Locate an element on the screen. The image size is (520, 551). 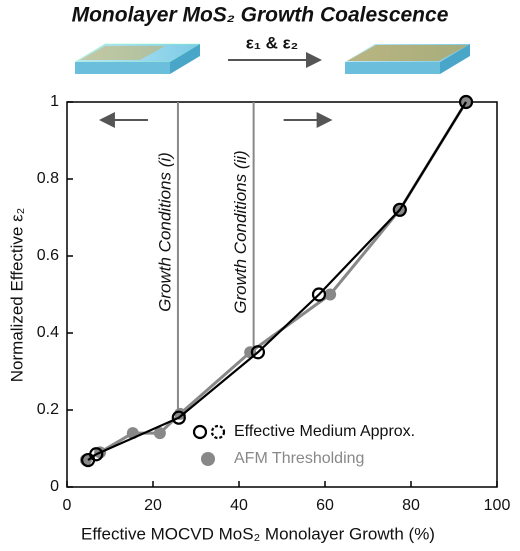
condition-label: Growth Conditions (ii) is located at coordinates (240, 231).